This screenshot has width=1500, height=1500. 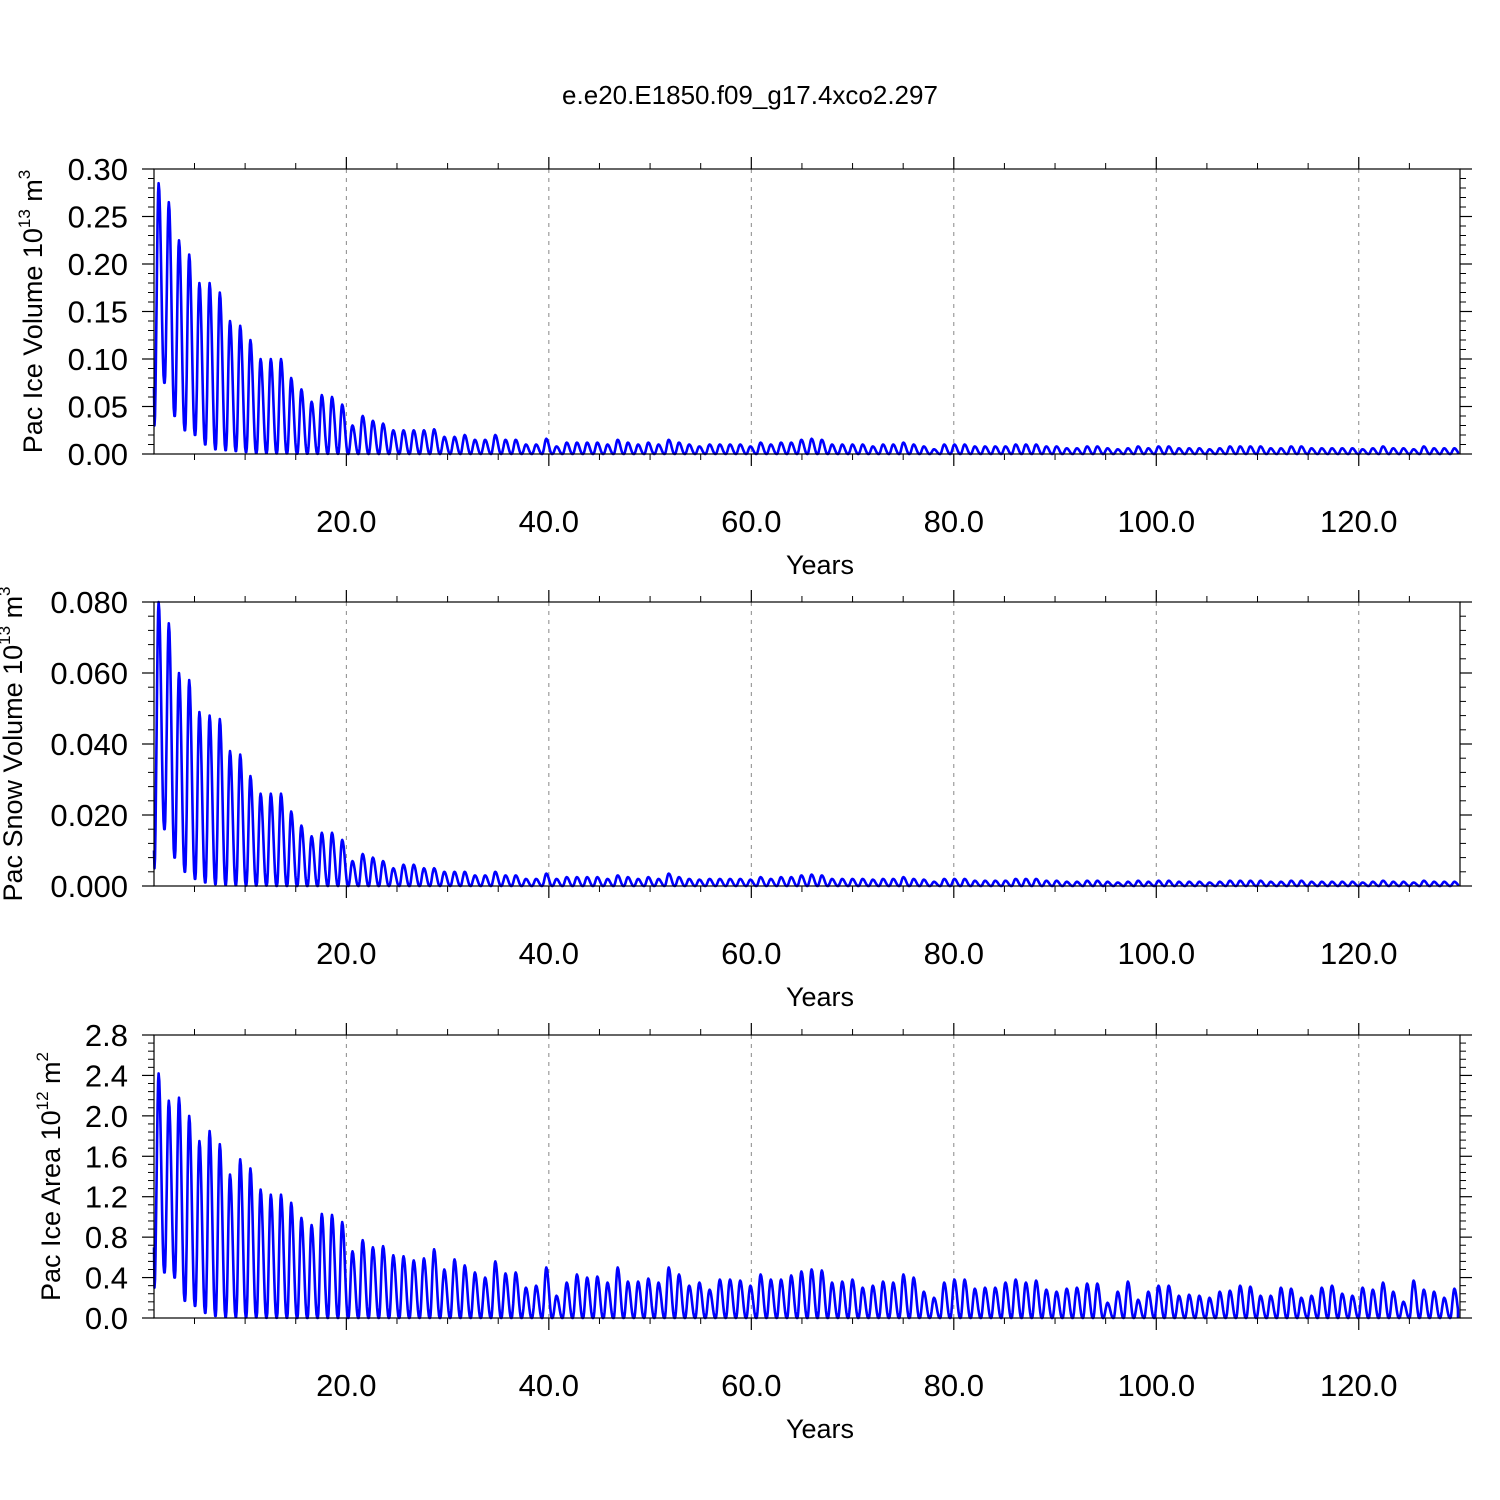 I want to click on panel-1-ytick-label: 0.05, so click(x=98, y=407).